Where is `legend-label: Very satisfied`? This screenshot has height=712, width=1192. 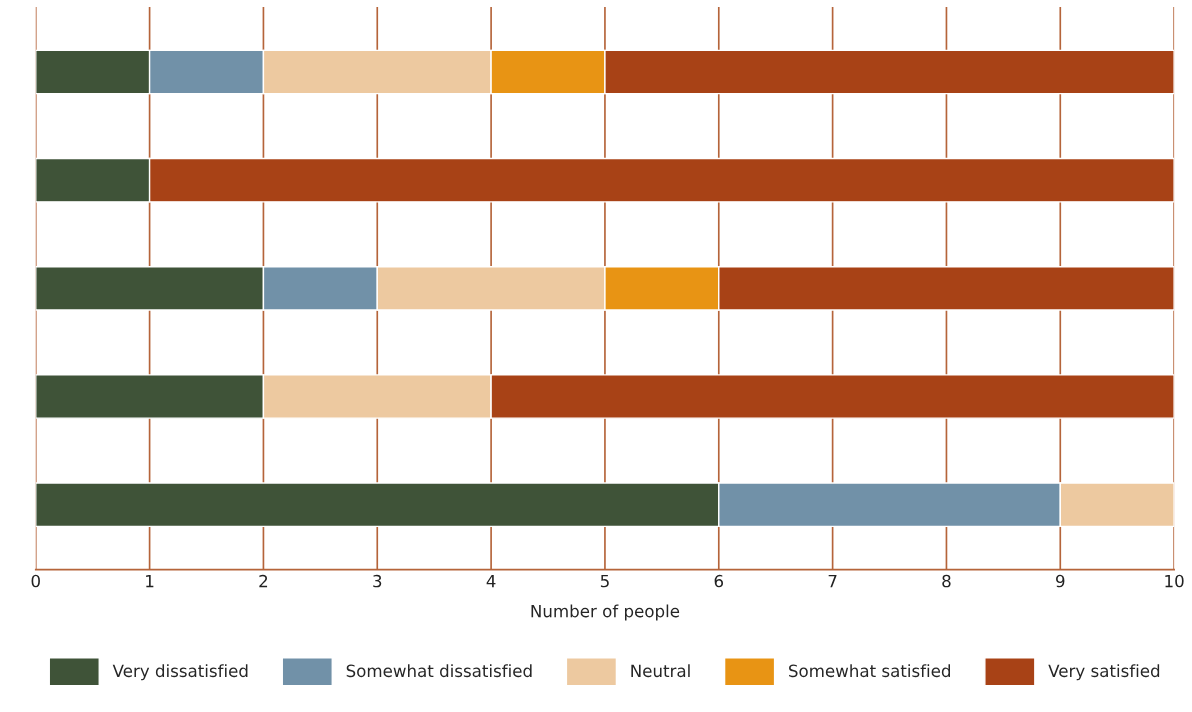
legend-label: Very satisfied is located at coordinates (1104, 672).